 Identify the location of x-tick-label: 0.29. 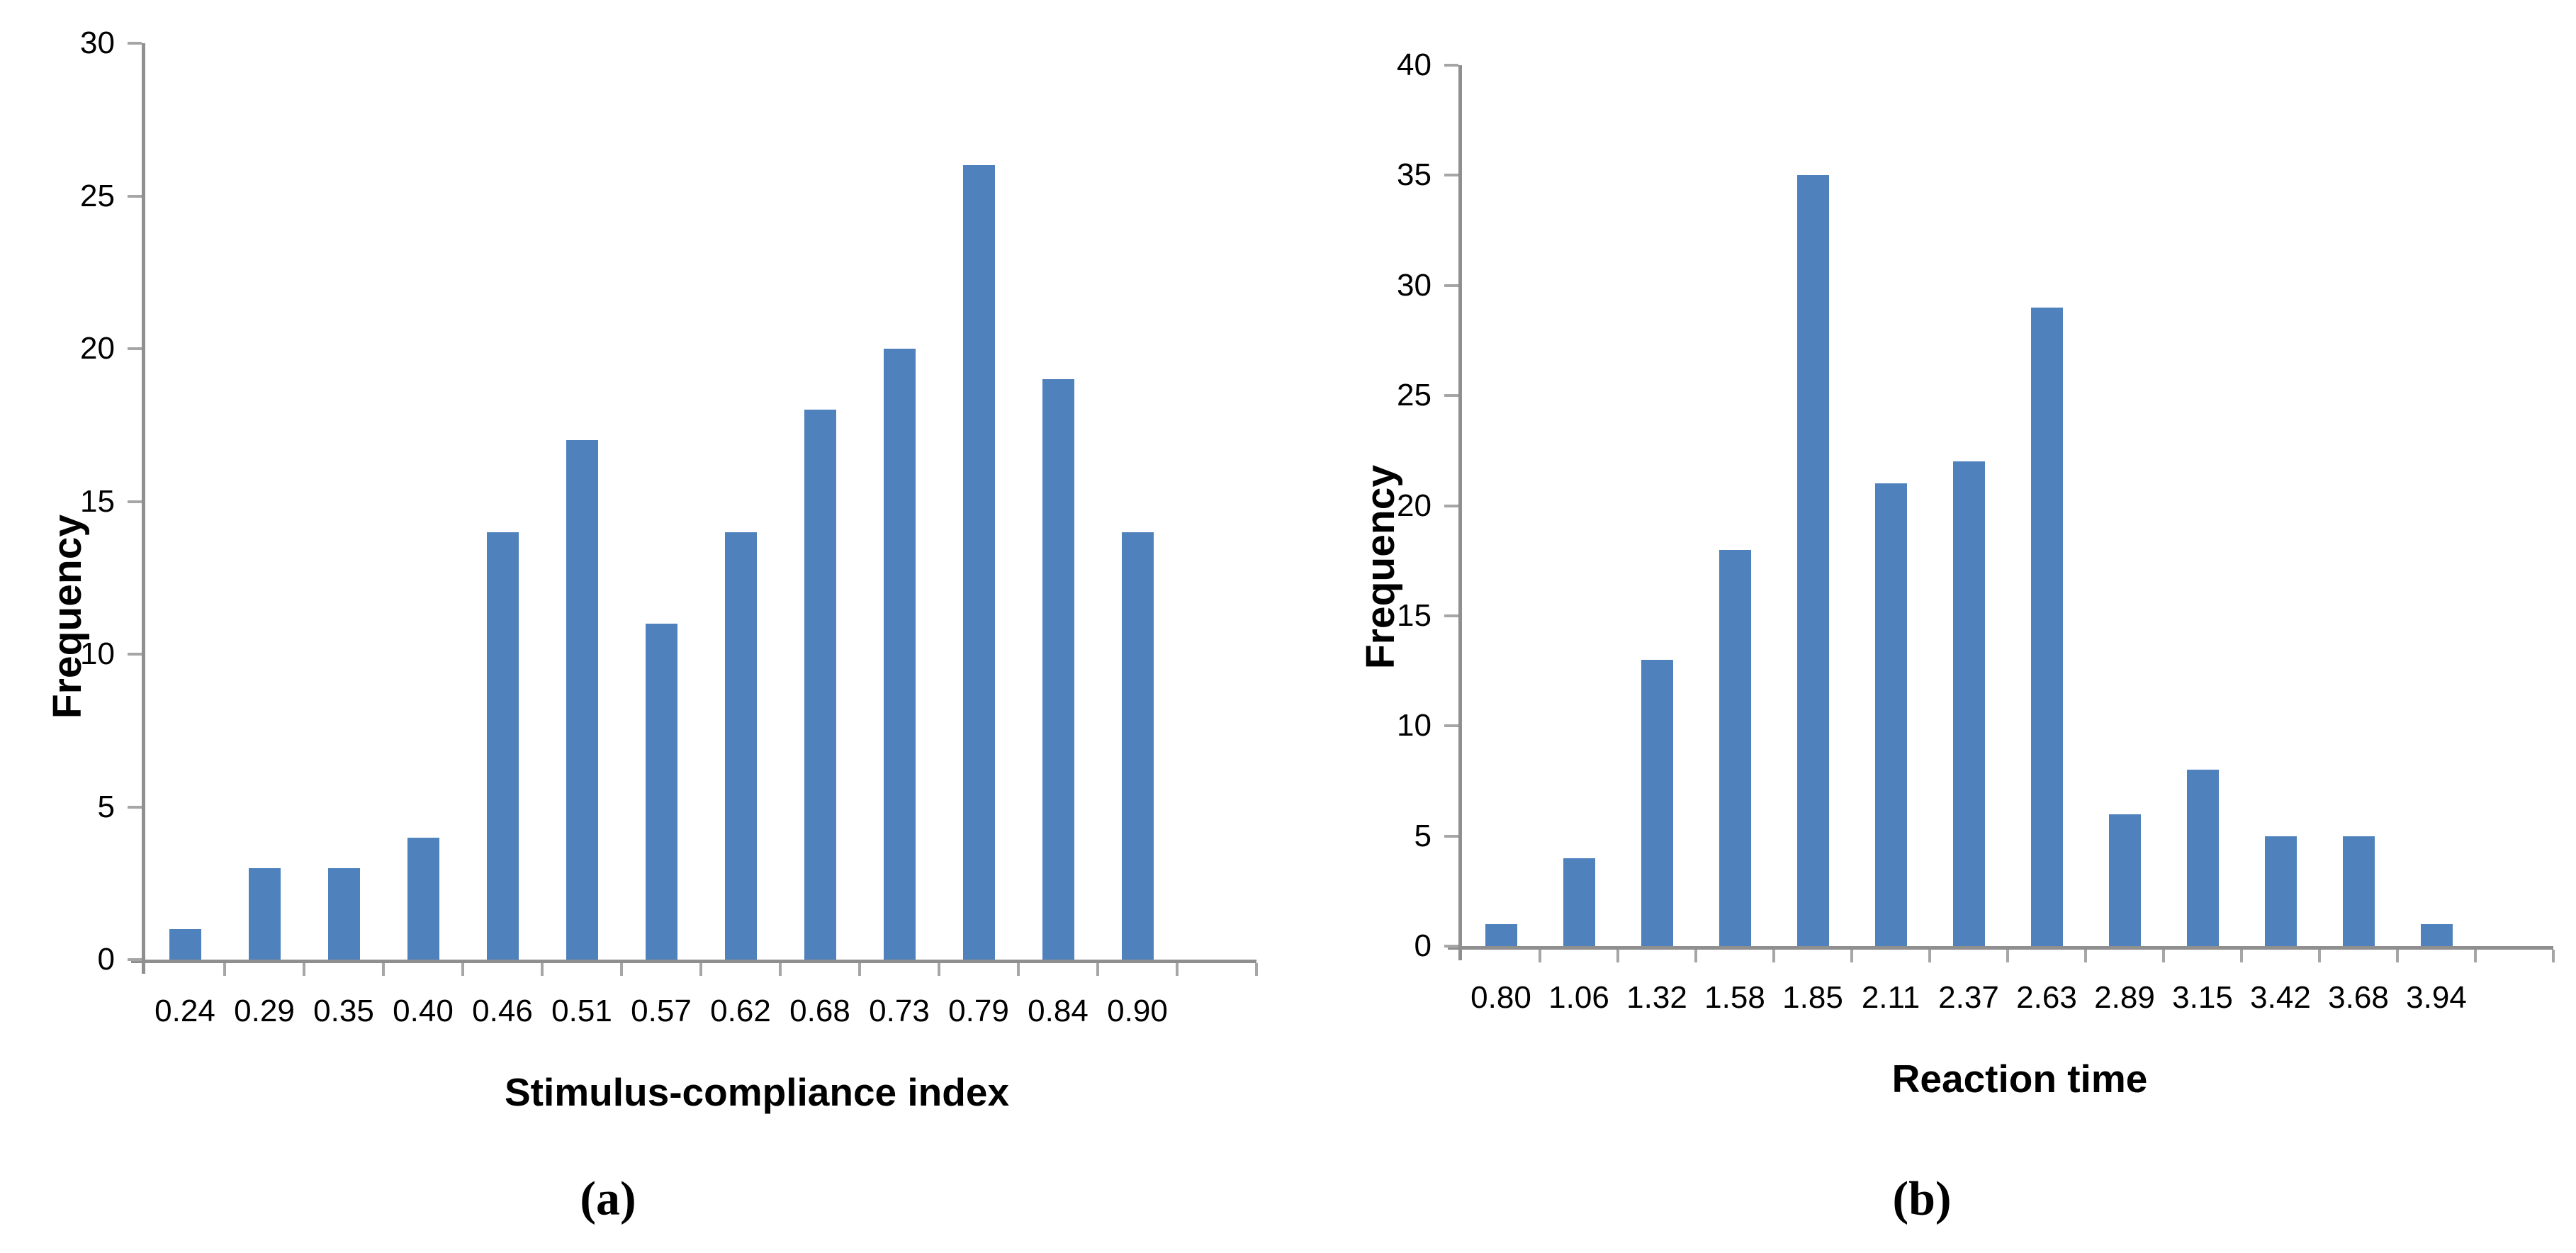
(264, 1011).